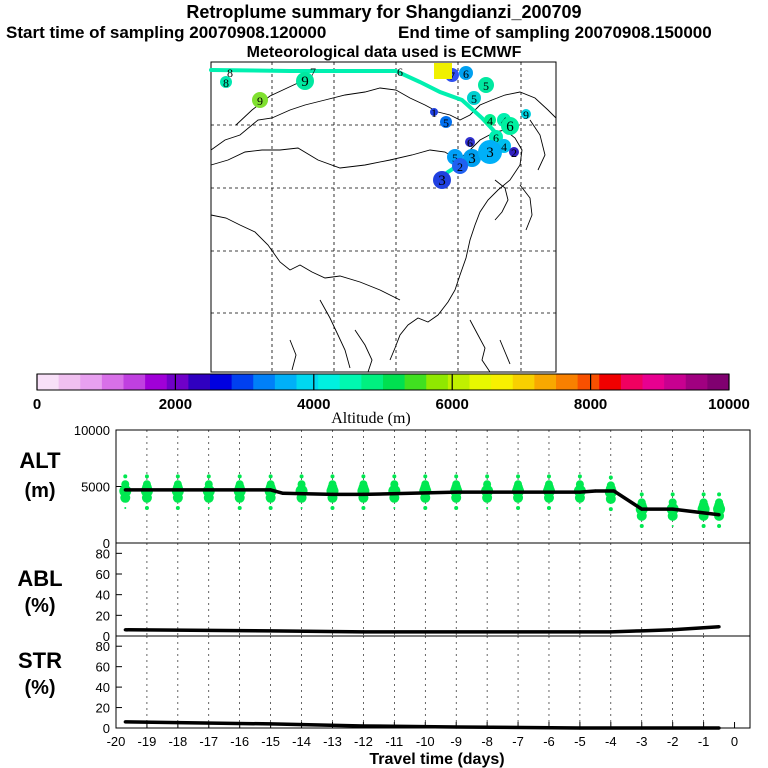 The height and width of the screenshot is (768, 768). What do you see at coordinates (436, 759) in the screenshot?
I see `x-axis-label: Travel time (days)` at bounding box center [436, 759].